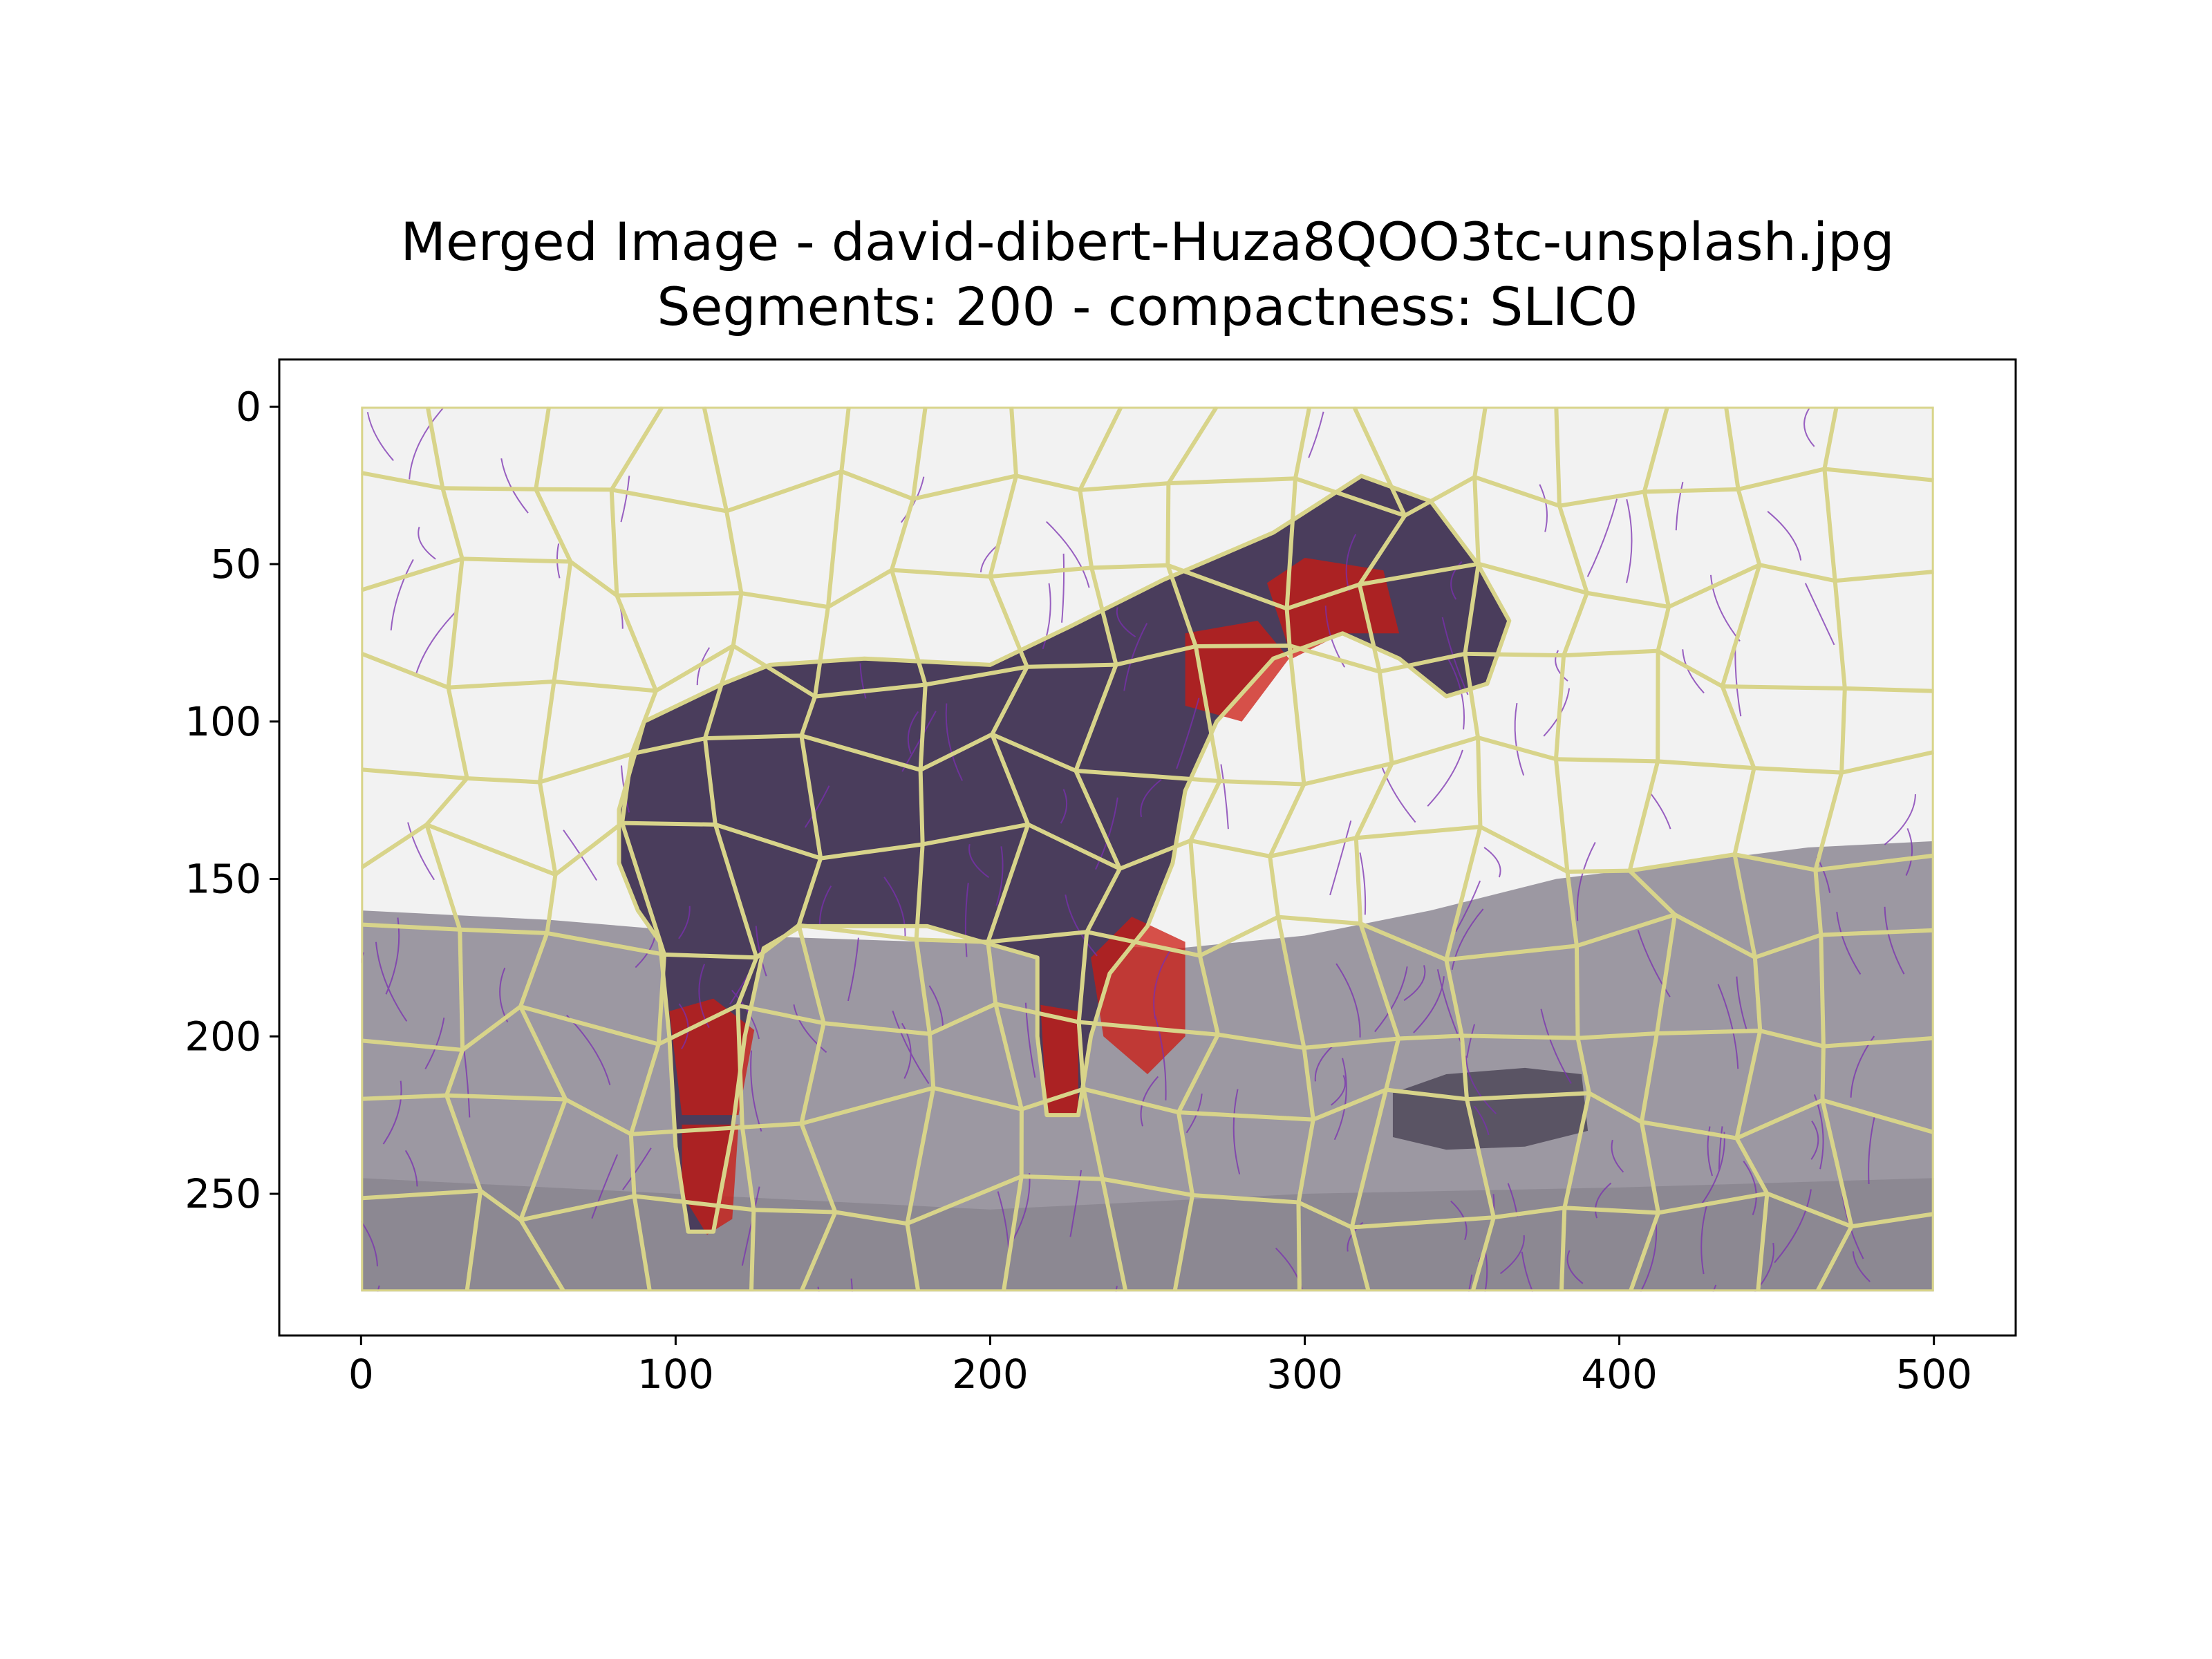 The width and height of the screenshot is (2212, 1659). Describe the element at coordinates (223, 1193) in the screenshot. I see `y-tick-label: 250` at that location.